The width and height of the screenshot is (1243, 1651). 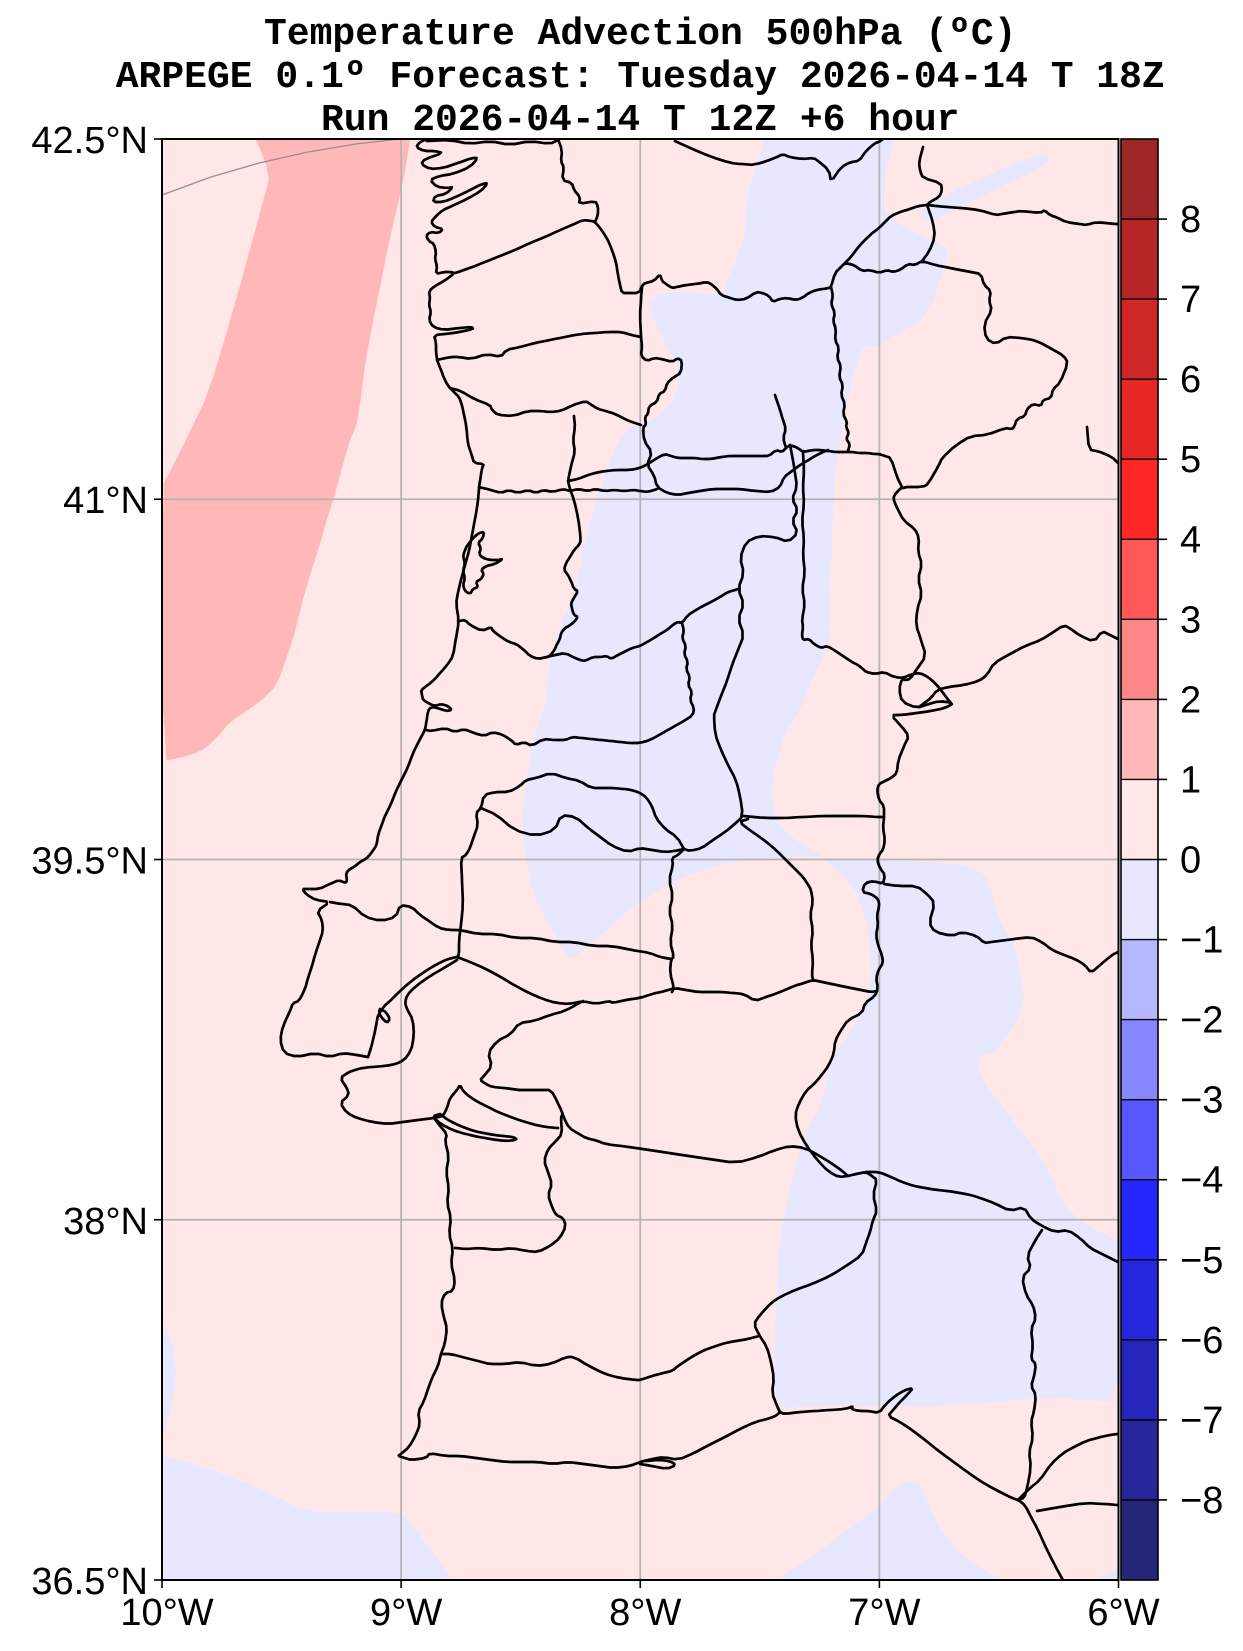 I want to click on svg-text: 36.5°N, so click(x=89, y=1582).